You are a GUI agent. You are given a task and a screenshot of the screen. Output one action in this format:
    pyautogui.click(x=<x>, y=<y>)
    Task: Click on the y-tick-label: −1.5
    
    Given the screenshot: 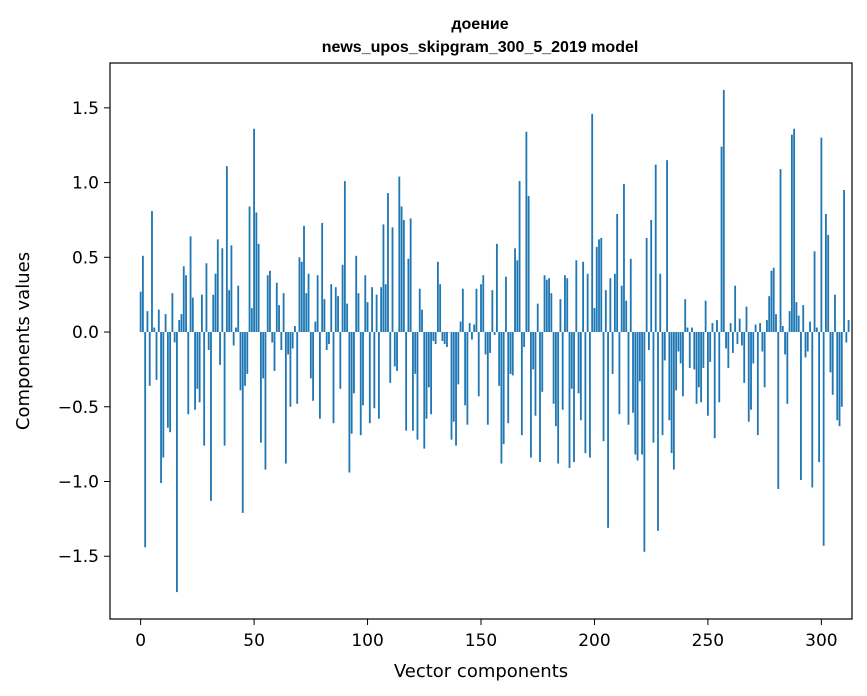 What is the action you would take?
    pyautogui.click(x=78, y=557)
    